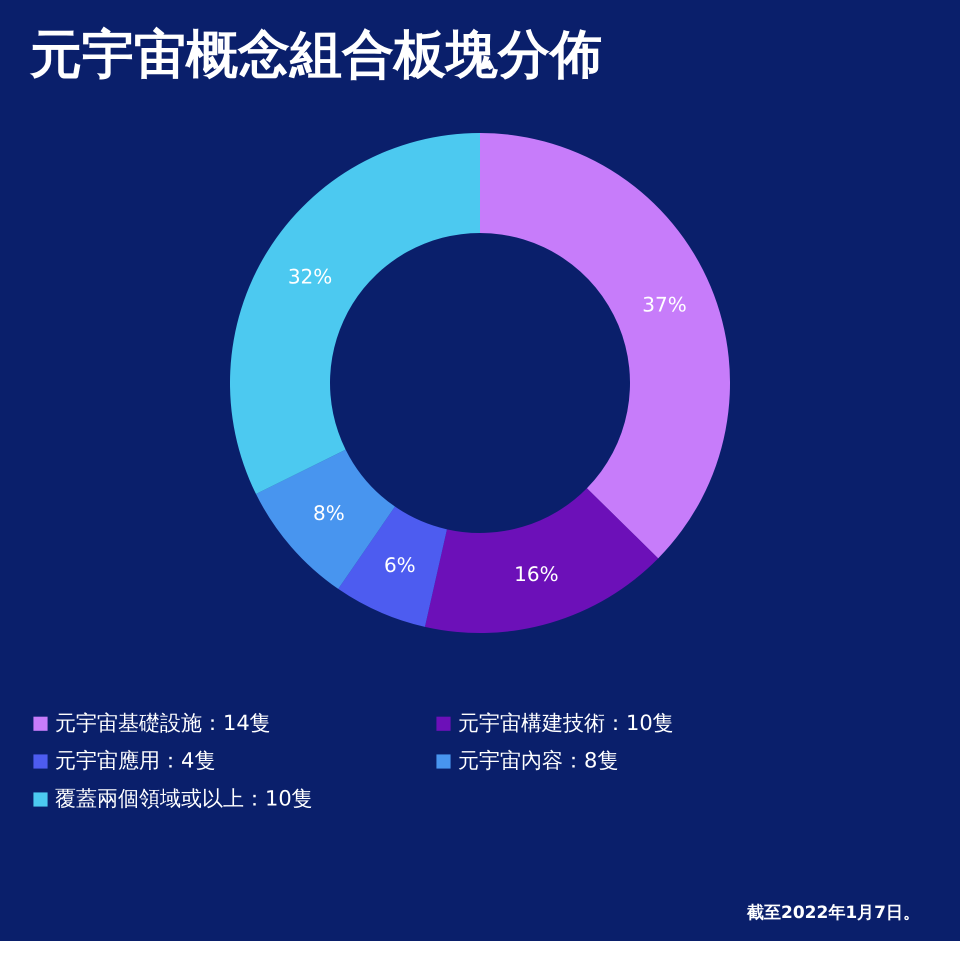 The image size is (960, 960). Describe the element at coordinates (315, 55) in the screenshot. I see `chart-title: 元宇宙概念組合板塊分佈` at that location.